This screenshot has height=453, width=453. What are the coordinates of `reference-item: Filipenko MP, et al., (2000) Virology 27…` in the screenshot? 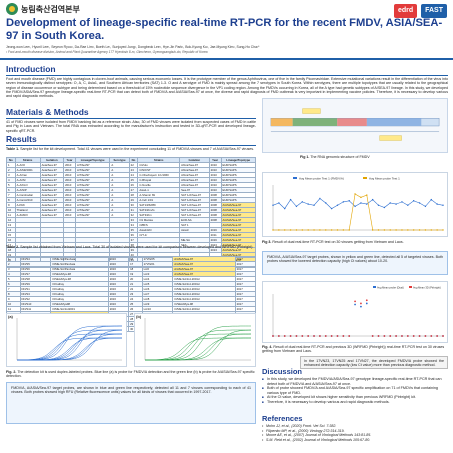 It's located at (355, 431).